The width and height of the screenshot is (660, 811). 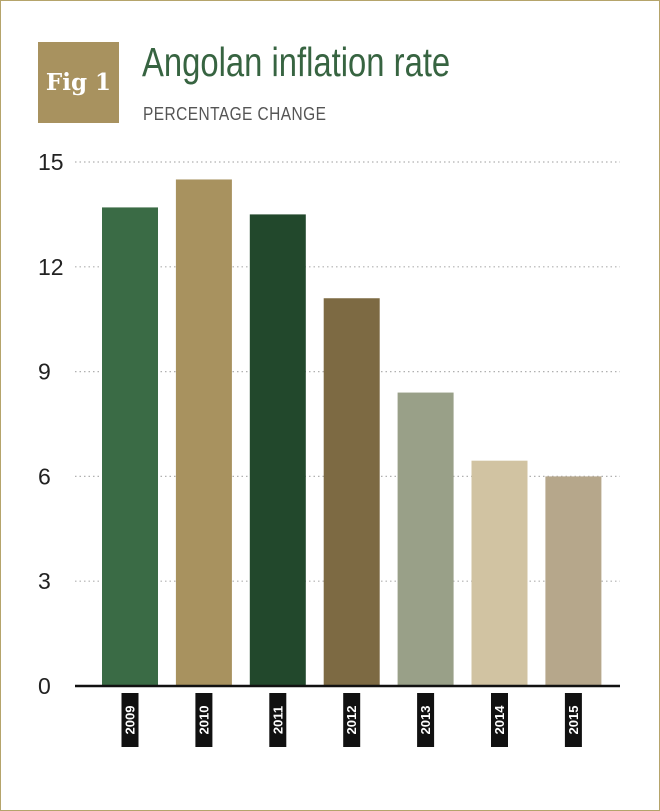 What do you see at coordinates (351, 492) in the screenshot?
I see `bar-2012` at bounding box center [351, 492].